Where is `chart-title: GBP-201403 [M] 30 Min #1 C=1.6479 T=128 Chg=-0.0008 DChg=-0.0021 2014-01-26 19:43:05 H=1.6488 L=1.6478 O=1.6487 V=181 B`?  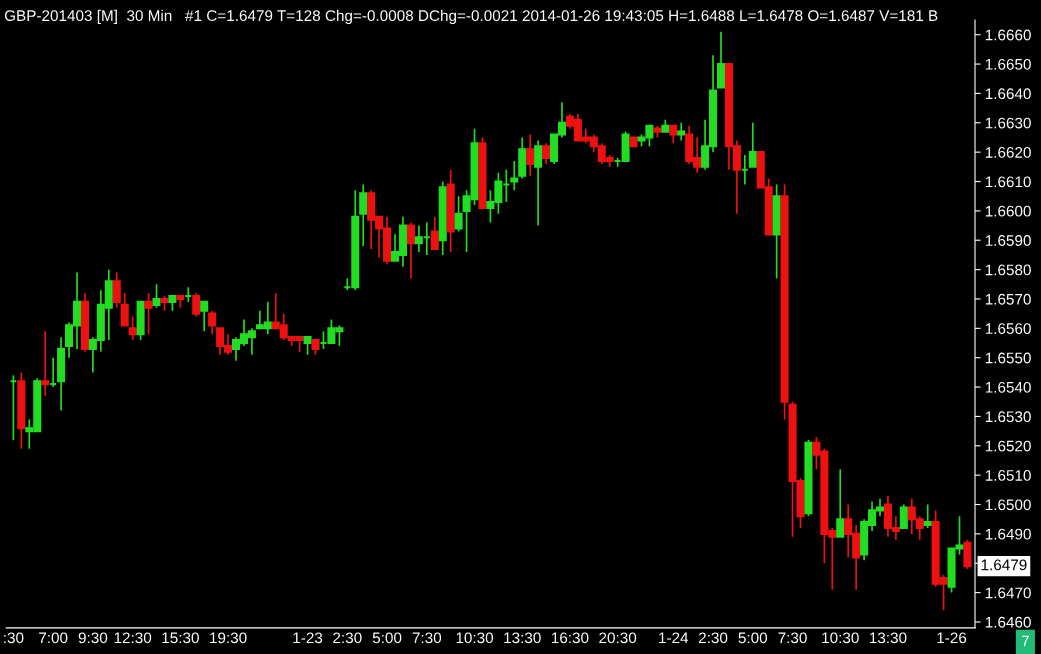 chart-title: GBP-201403 [M] 30 Min #1 C=1.6479 T=128 Chg=-0.0008 DChg=-0.0021 2014-01-26 19:43:05 H=1.6488 L=1.6478 O=1.6487 V=181 B is located at coordinates (471, 17).